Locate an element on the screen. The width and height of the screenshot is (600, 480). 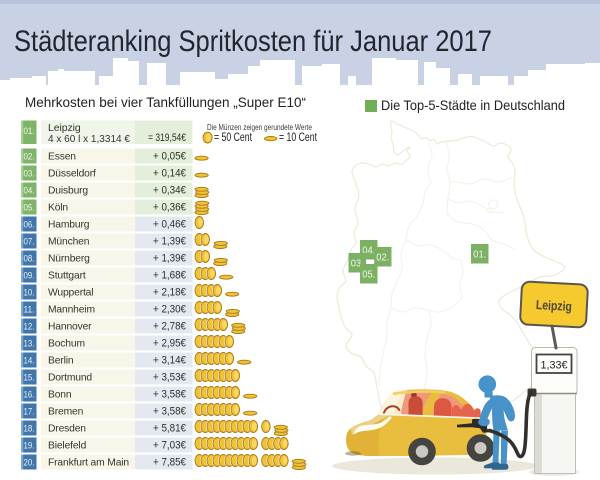
svg-text: Bremen is located at coordinates (66, 412).